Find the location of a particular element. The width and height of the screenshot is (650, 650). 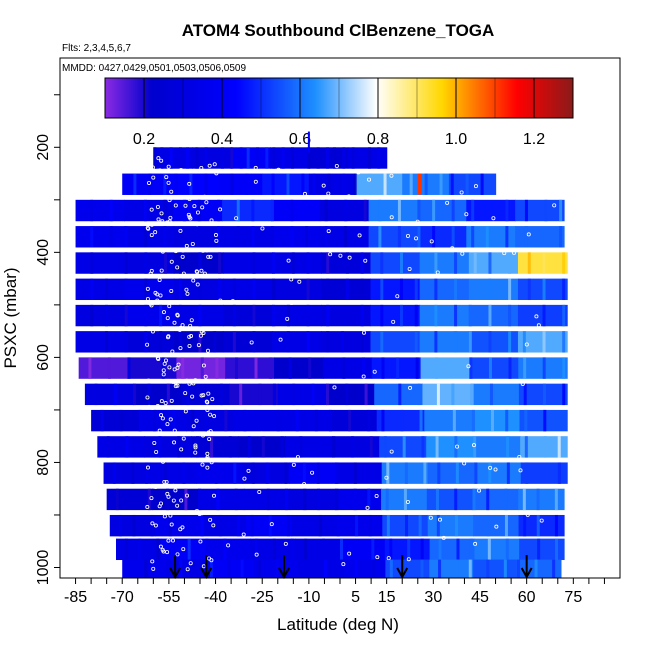

x-tick-label: 30 is located at coordinates (433, 597).